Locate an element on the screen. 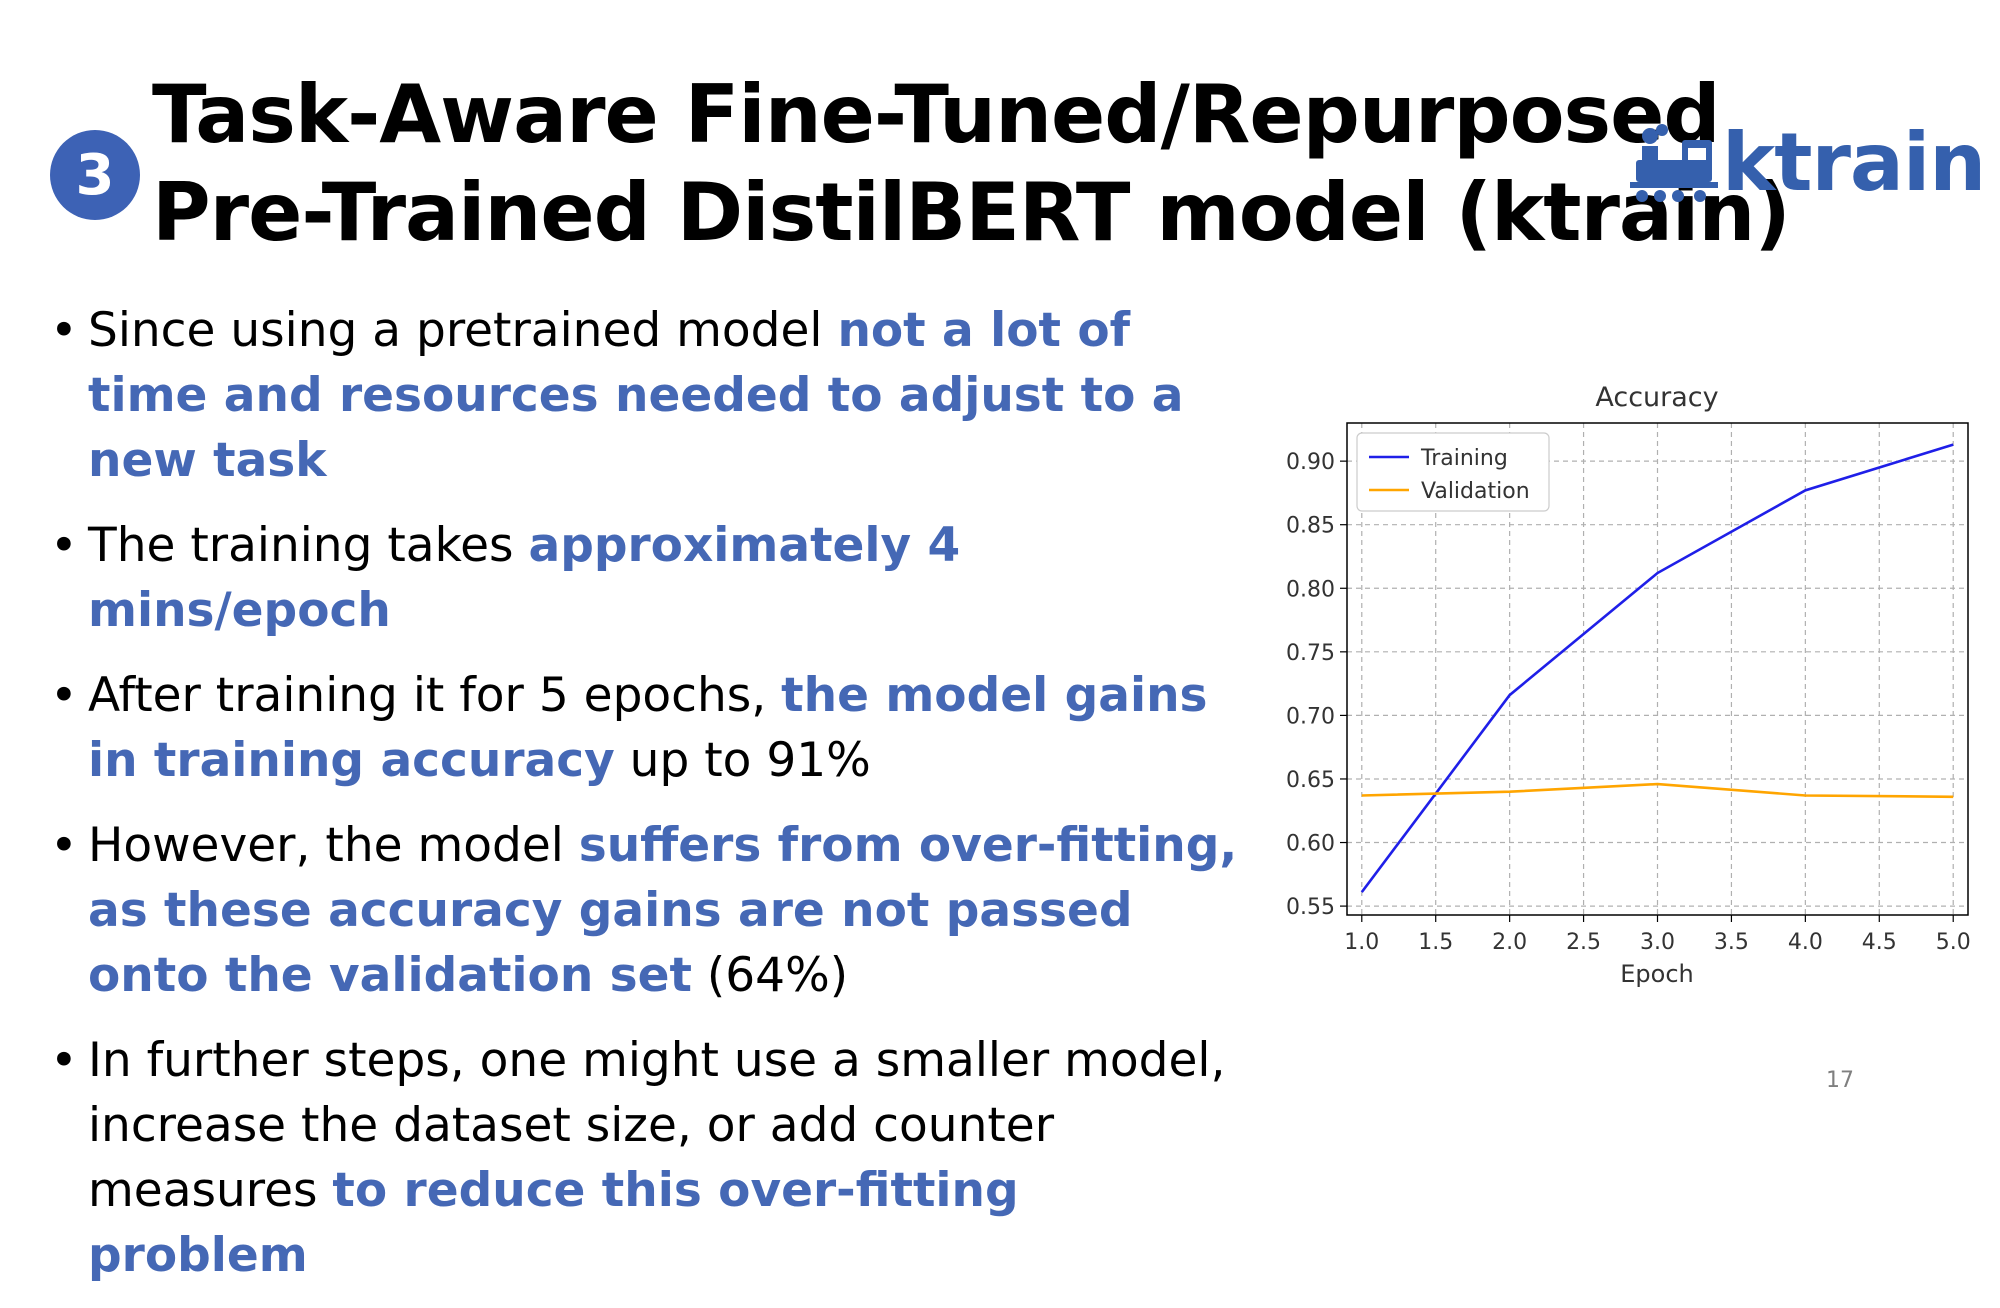  y-tick-label: 0.90 is located at coordinates (1310, 462).